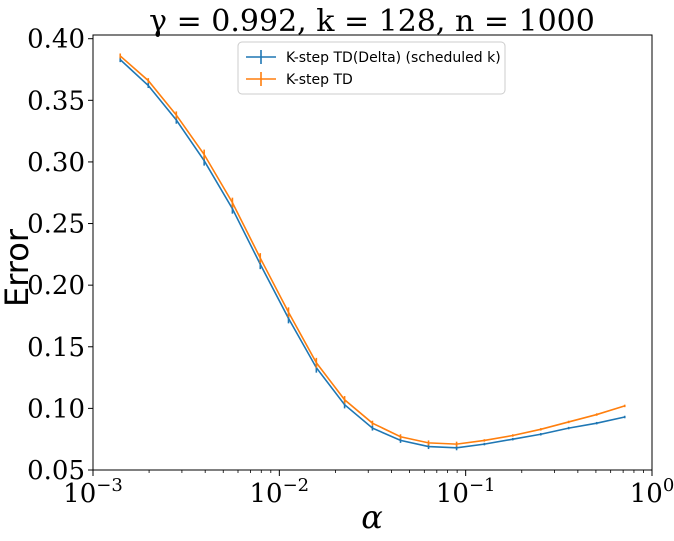 The image size is (674, 541). Describe the element at coordinates (393, 58) in the screenshot. I see `legend-label-1: K-step TD(Delta) (scheduled k)` at that location.